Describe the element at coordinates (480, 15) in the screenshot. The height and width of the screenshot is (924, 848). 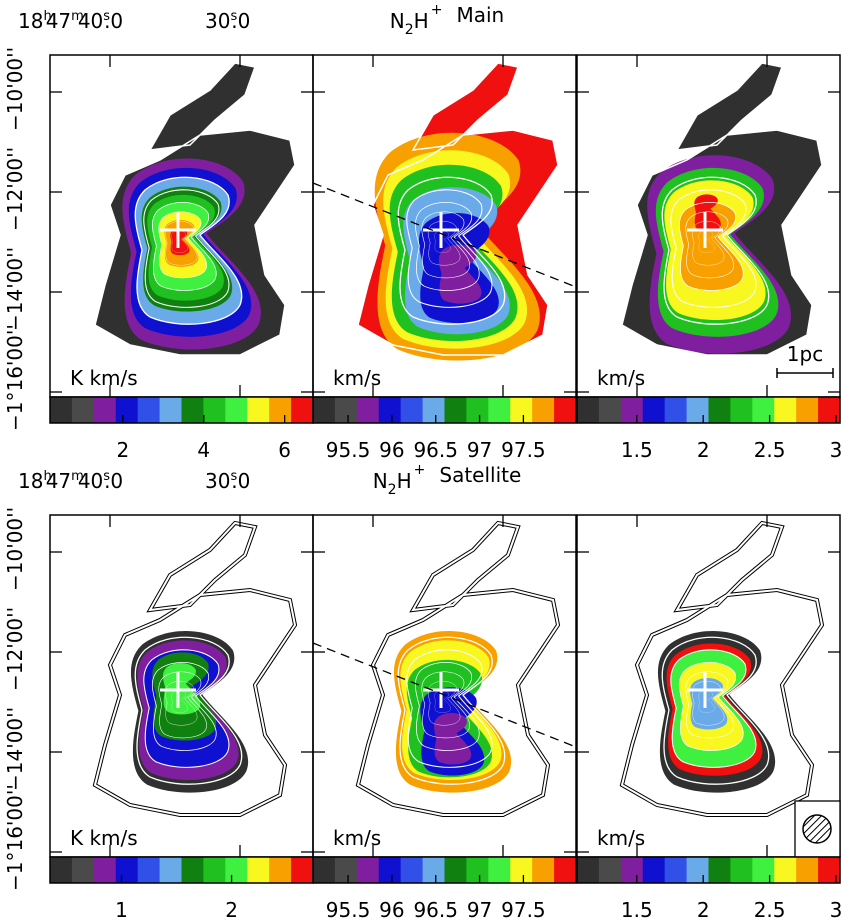
I see `title-part: Main` at that location.